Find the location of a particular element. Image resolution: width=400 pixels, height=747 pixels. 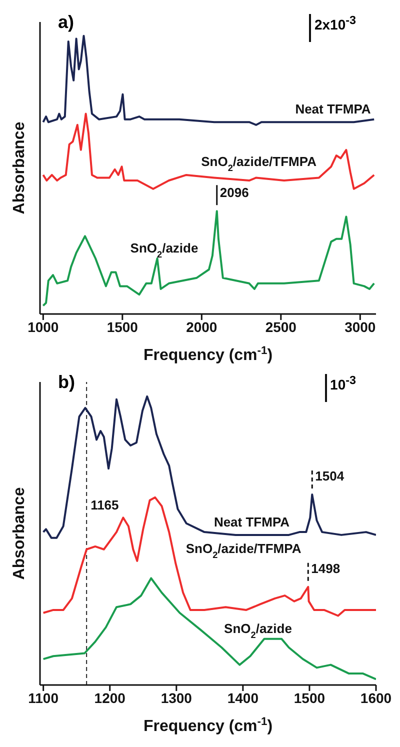

annotation: 1498 is located at coordinates (325, 568).